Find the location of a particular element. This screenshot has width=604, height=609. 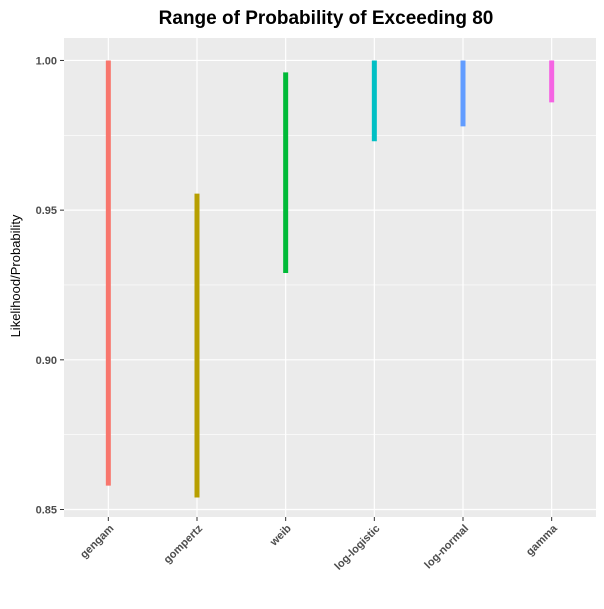

y-axis-ticks: 0.85 0.90 0.95 1.00 is located at coordinates (50, 286).